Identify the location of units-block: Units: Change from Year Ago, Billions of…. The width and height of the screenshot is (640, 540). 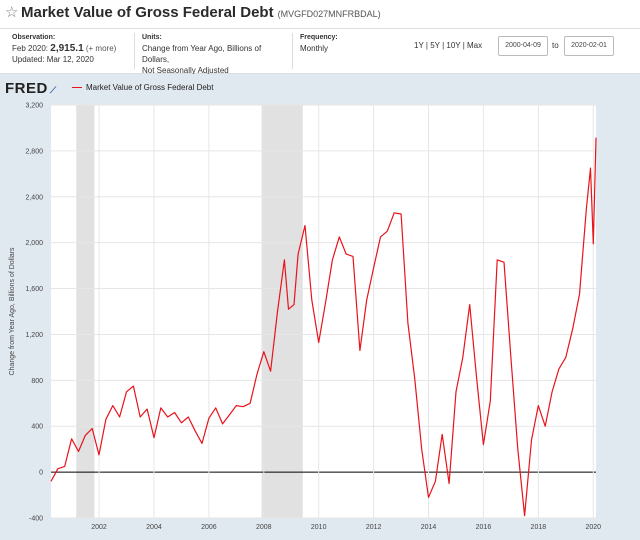
(212, 54).